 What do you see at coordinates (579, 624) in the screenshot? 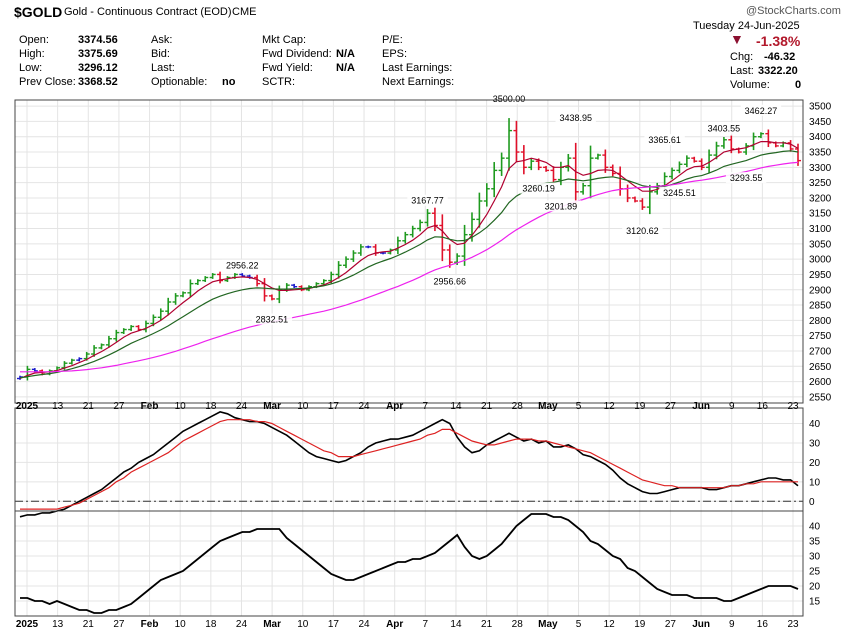
I see `x-tick-label: 5` at bounding box center [579, 624].